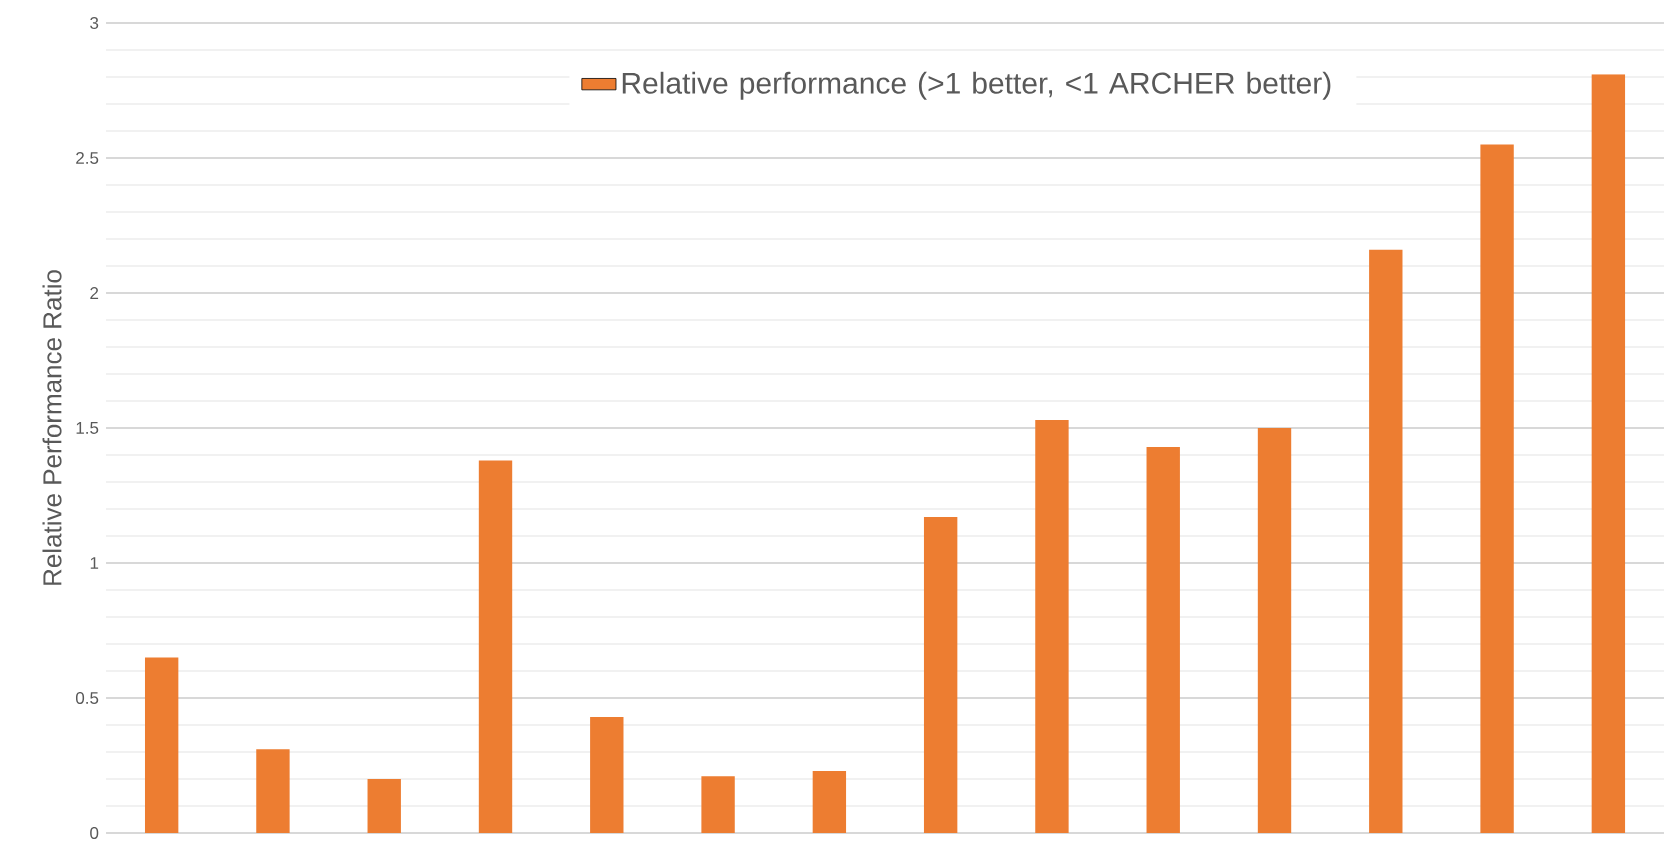  What do you see at coordinates (87, 697) in the screenshot?
I see `y-tick-label: 0.5` at bounding box center [87, 697].